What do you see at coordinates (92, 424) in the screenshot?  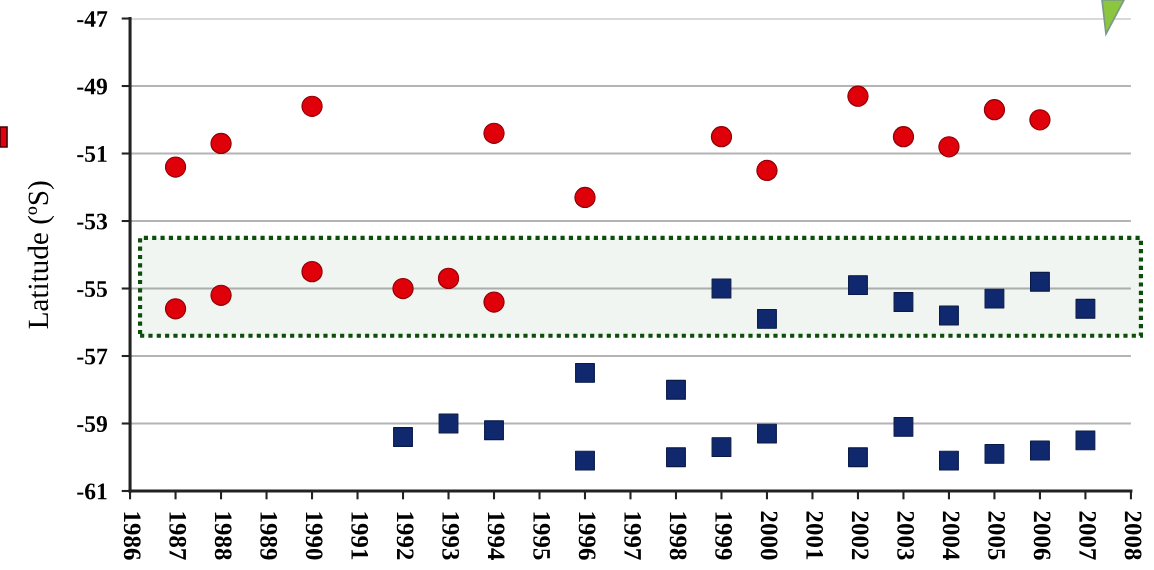 I see `y-tick-label: -59` at bounding box center [92, 424].